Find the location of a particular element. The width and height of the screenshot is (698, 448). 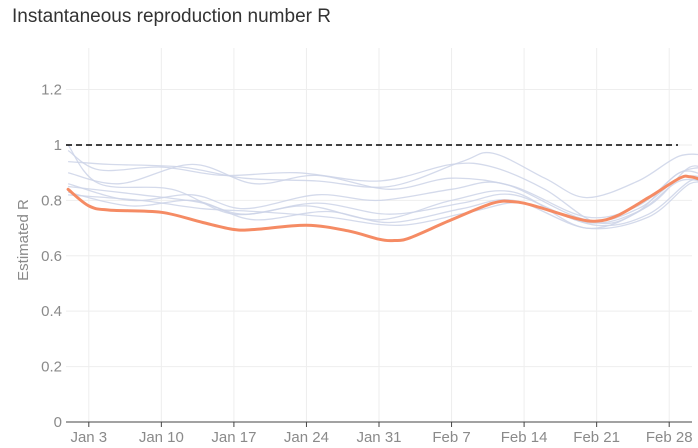

x-tick-label: Jan 17 is located at coordinates (233, 437).